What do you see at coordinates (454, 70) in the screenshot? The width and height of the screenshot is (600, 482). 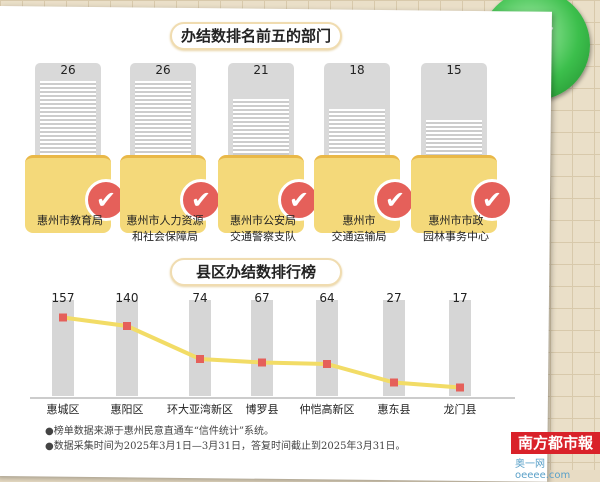 I see `department-count: 15` at bounding box center [454, 70].